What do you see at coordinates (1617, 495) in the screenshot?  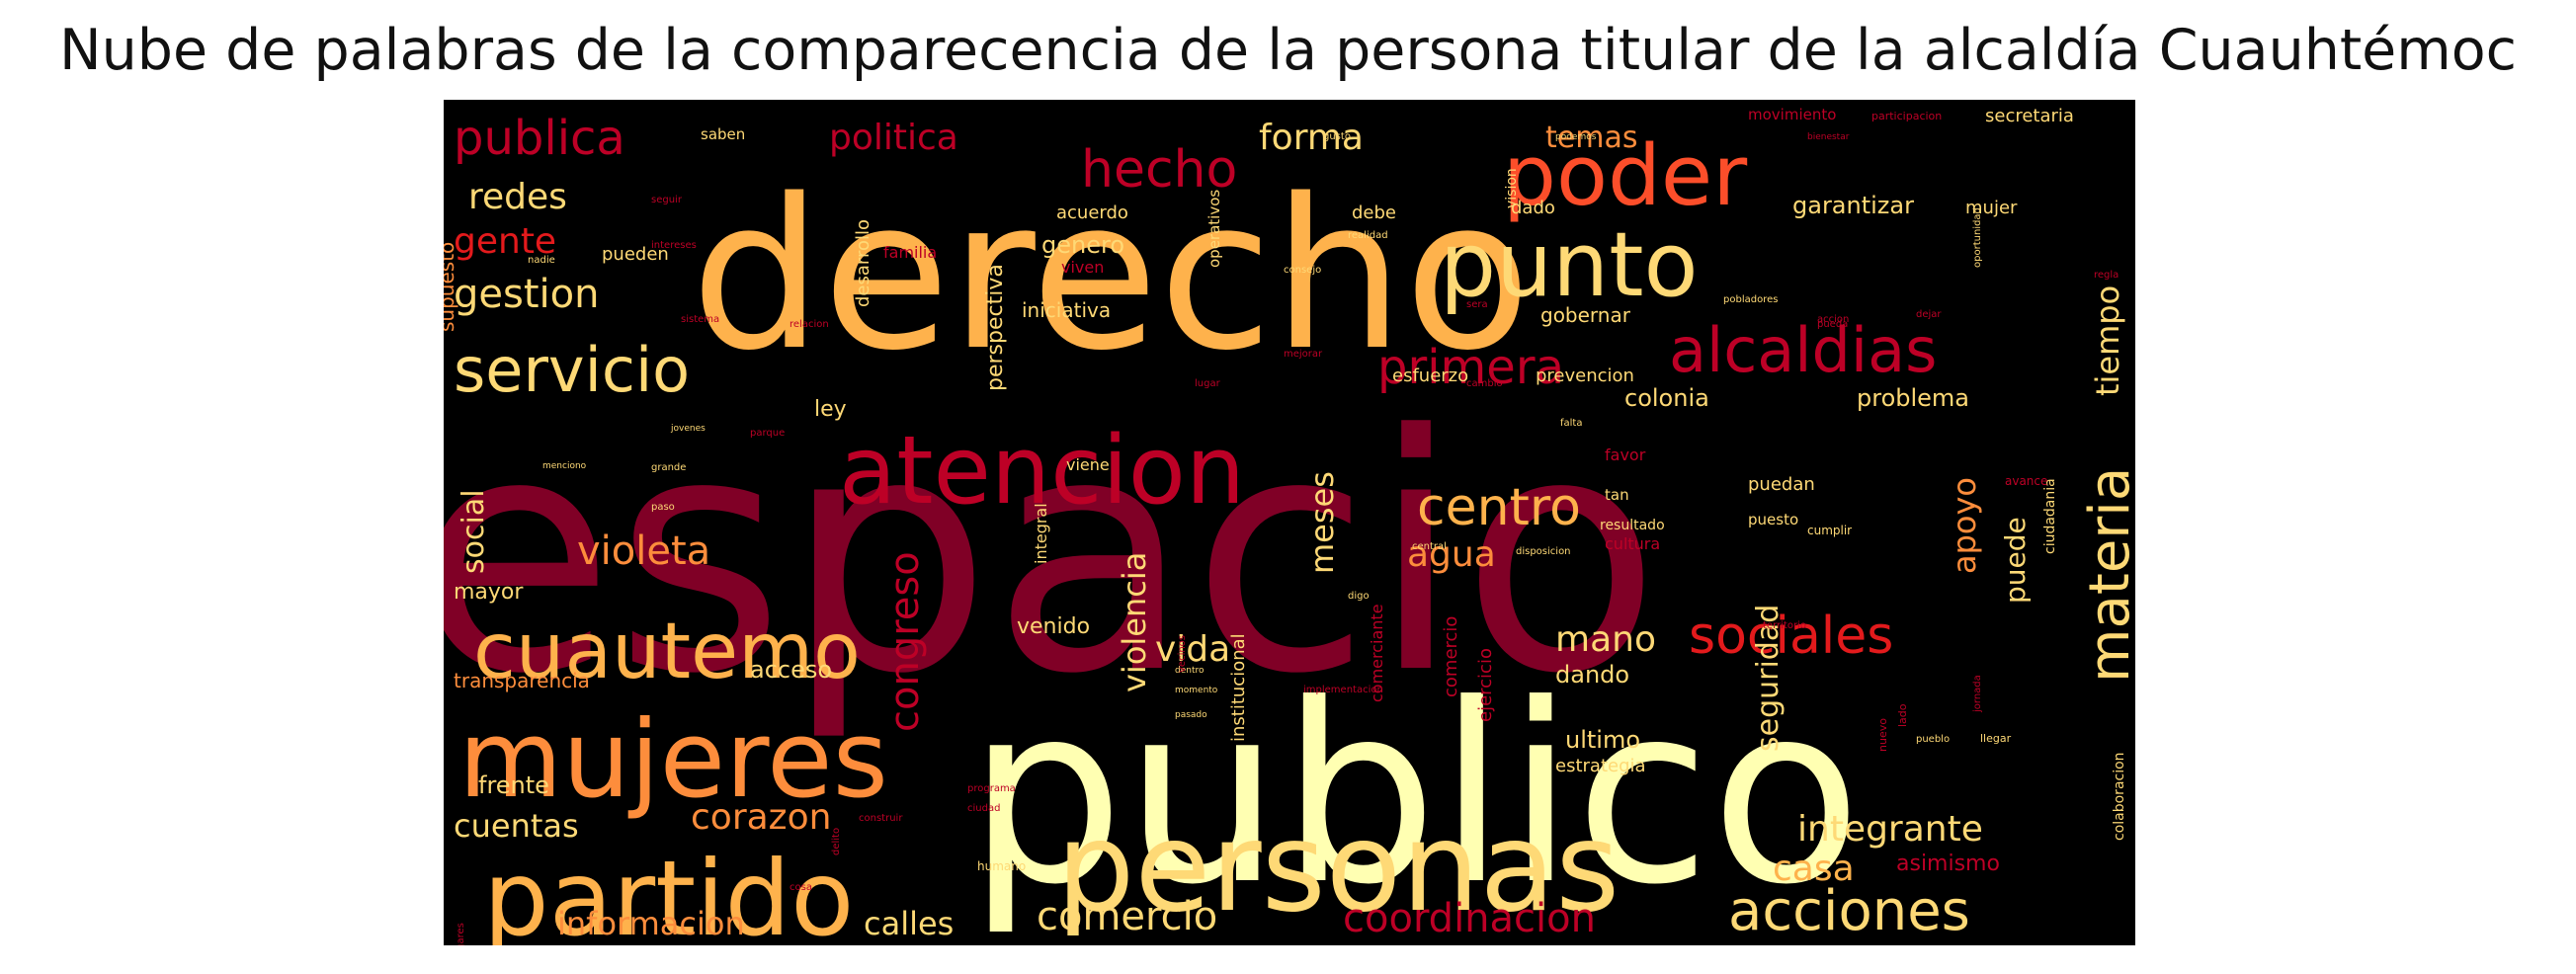 I see `cloud-word: tan` at bounding box center [1617, 495].